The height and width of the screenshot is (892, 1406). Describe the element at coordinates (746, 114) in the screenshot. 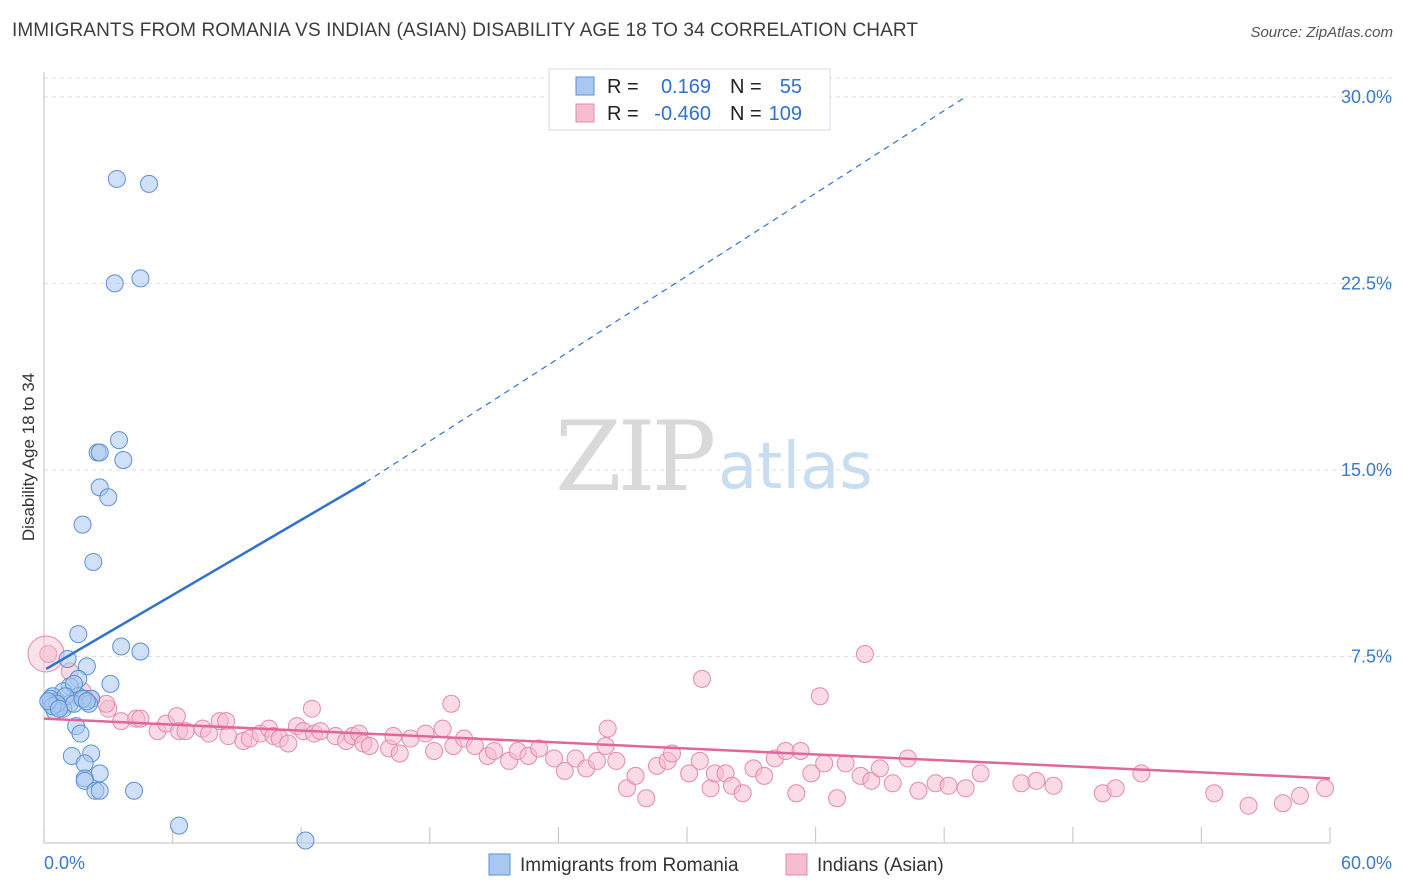

I see `legend-n-label-2: N =` at that location.